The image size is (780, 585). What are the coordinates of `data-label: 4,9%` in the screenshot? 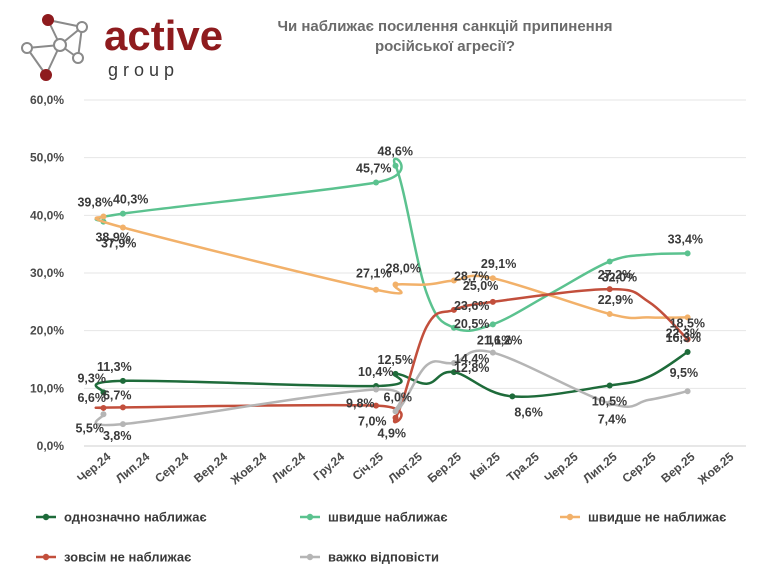 It's located at (392, 434).